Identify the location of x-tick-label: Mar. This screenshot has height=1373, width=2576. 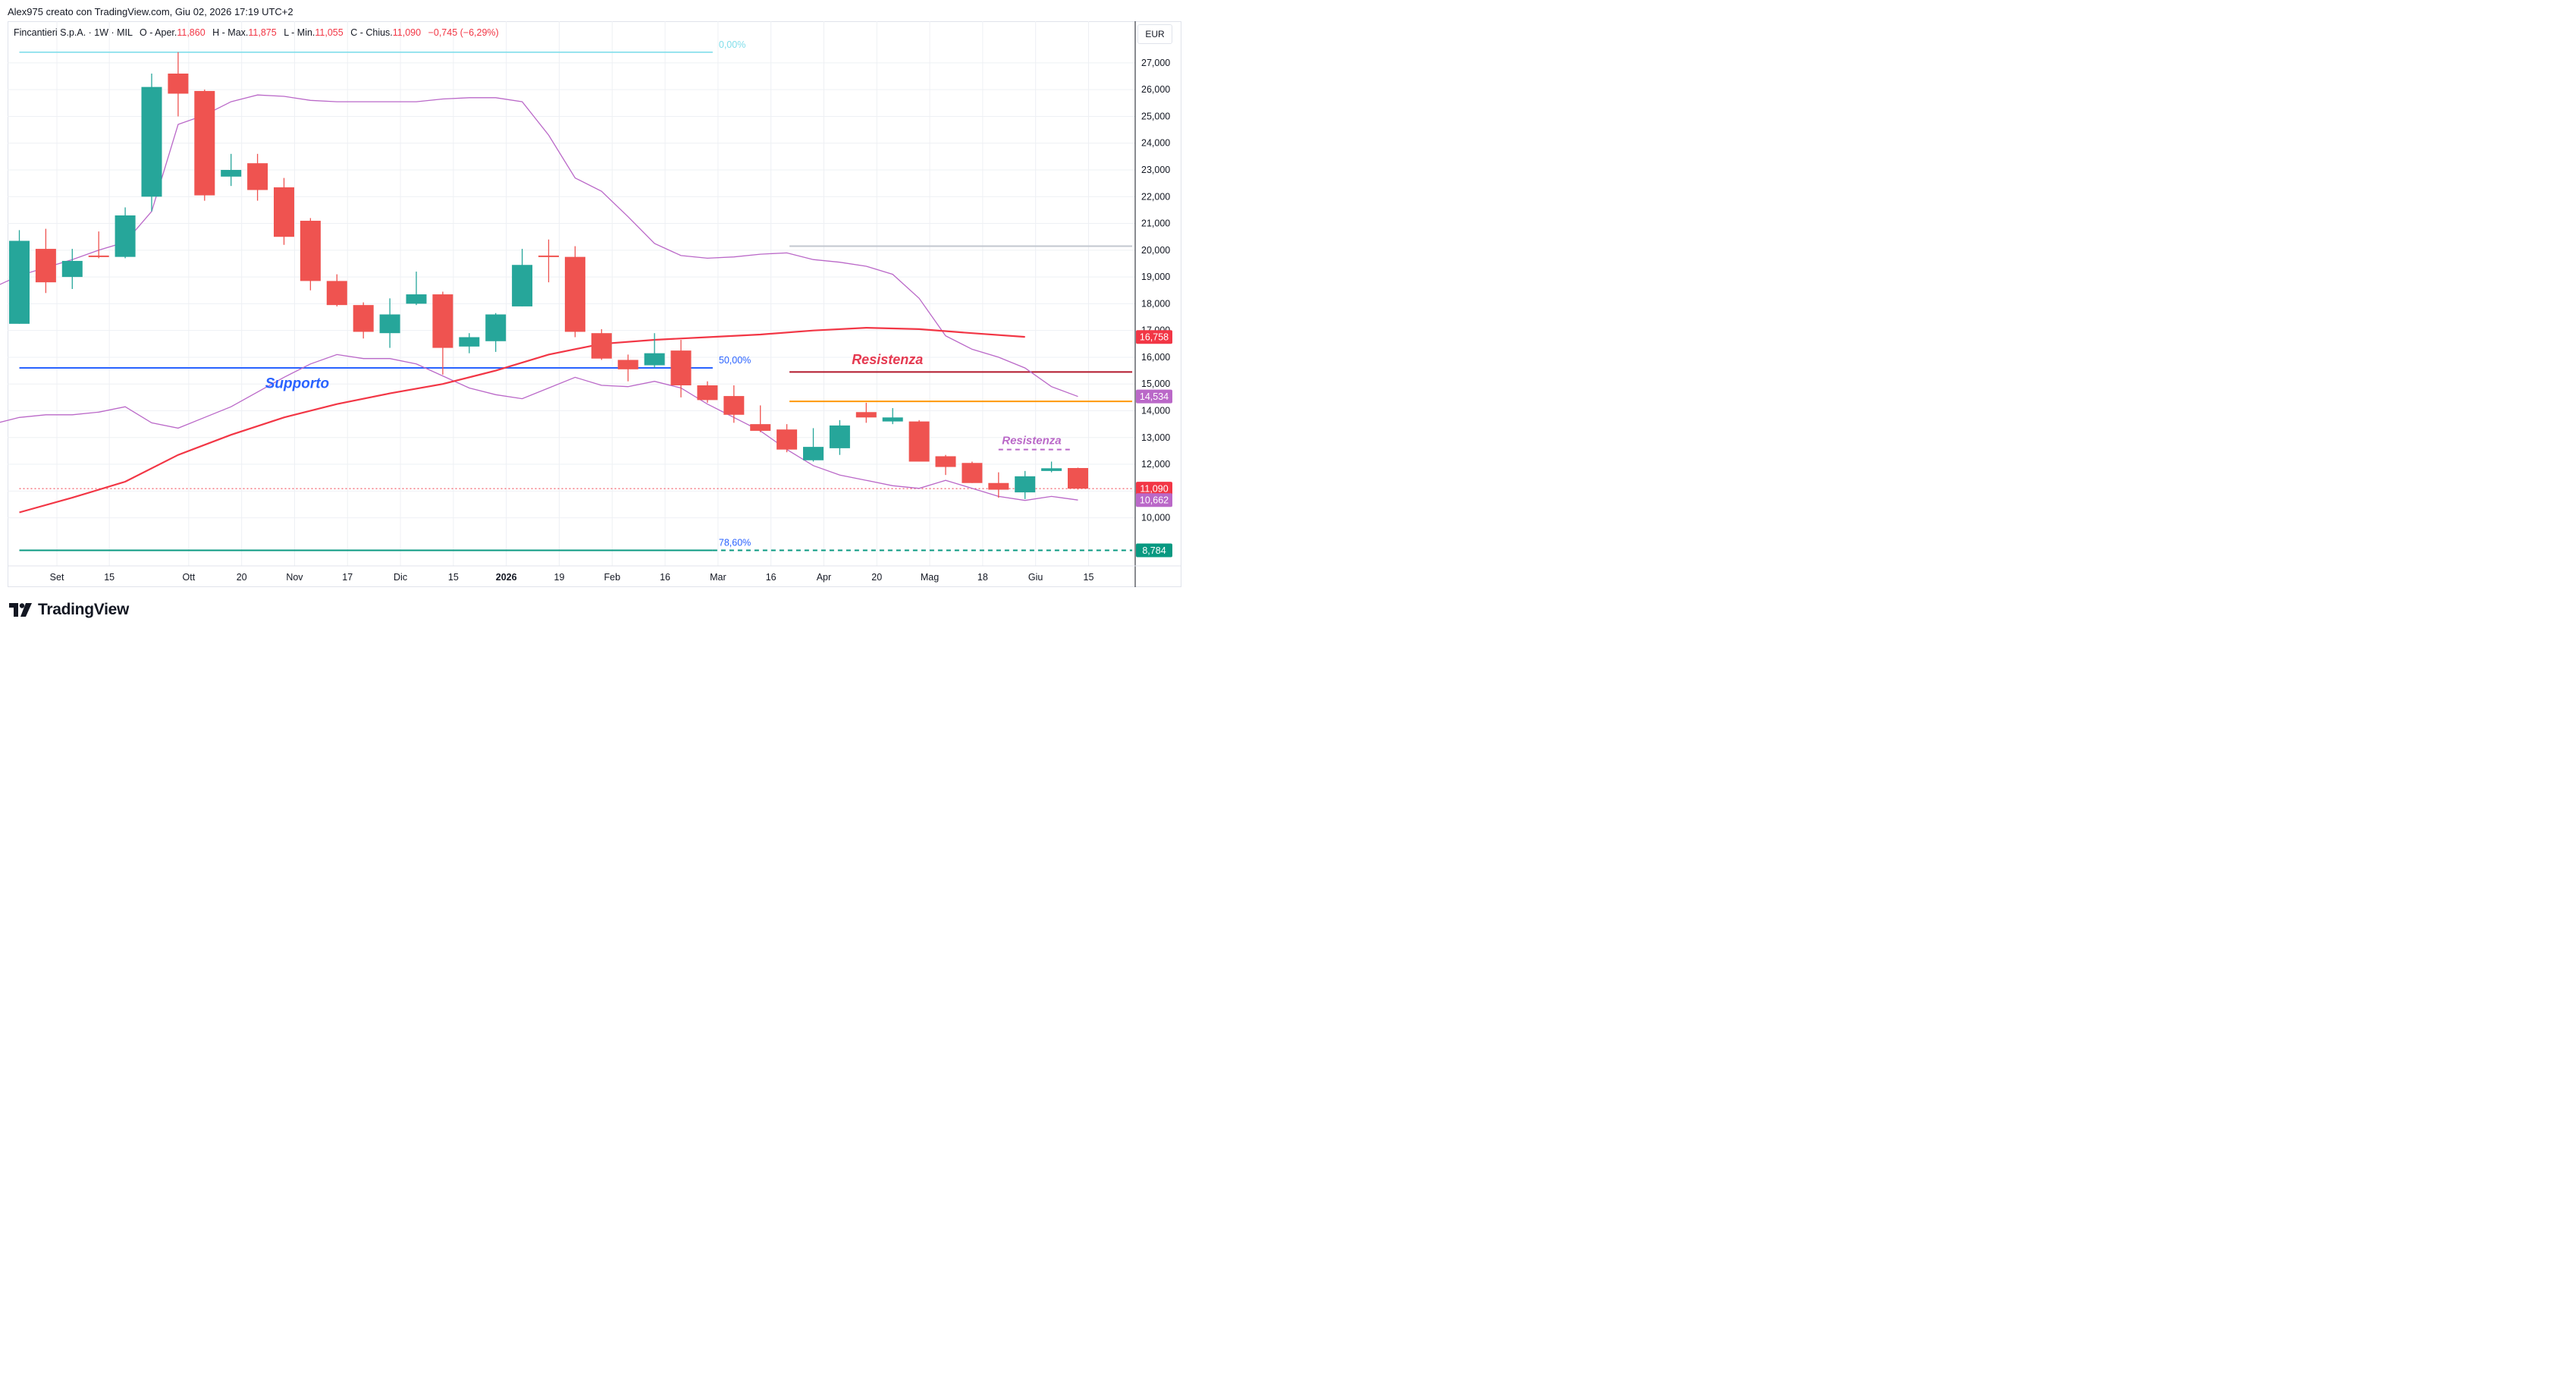
(718, 577).